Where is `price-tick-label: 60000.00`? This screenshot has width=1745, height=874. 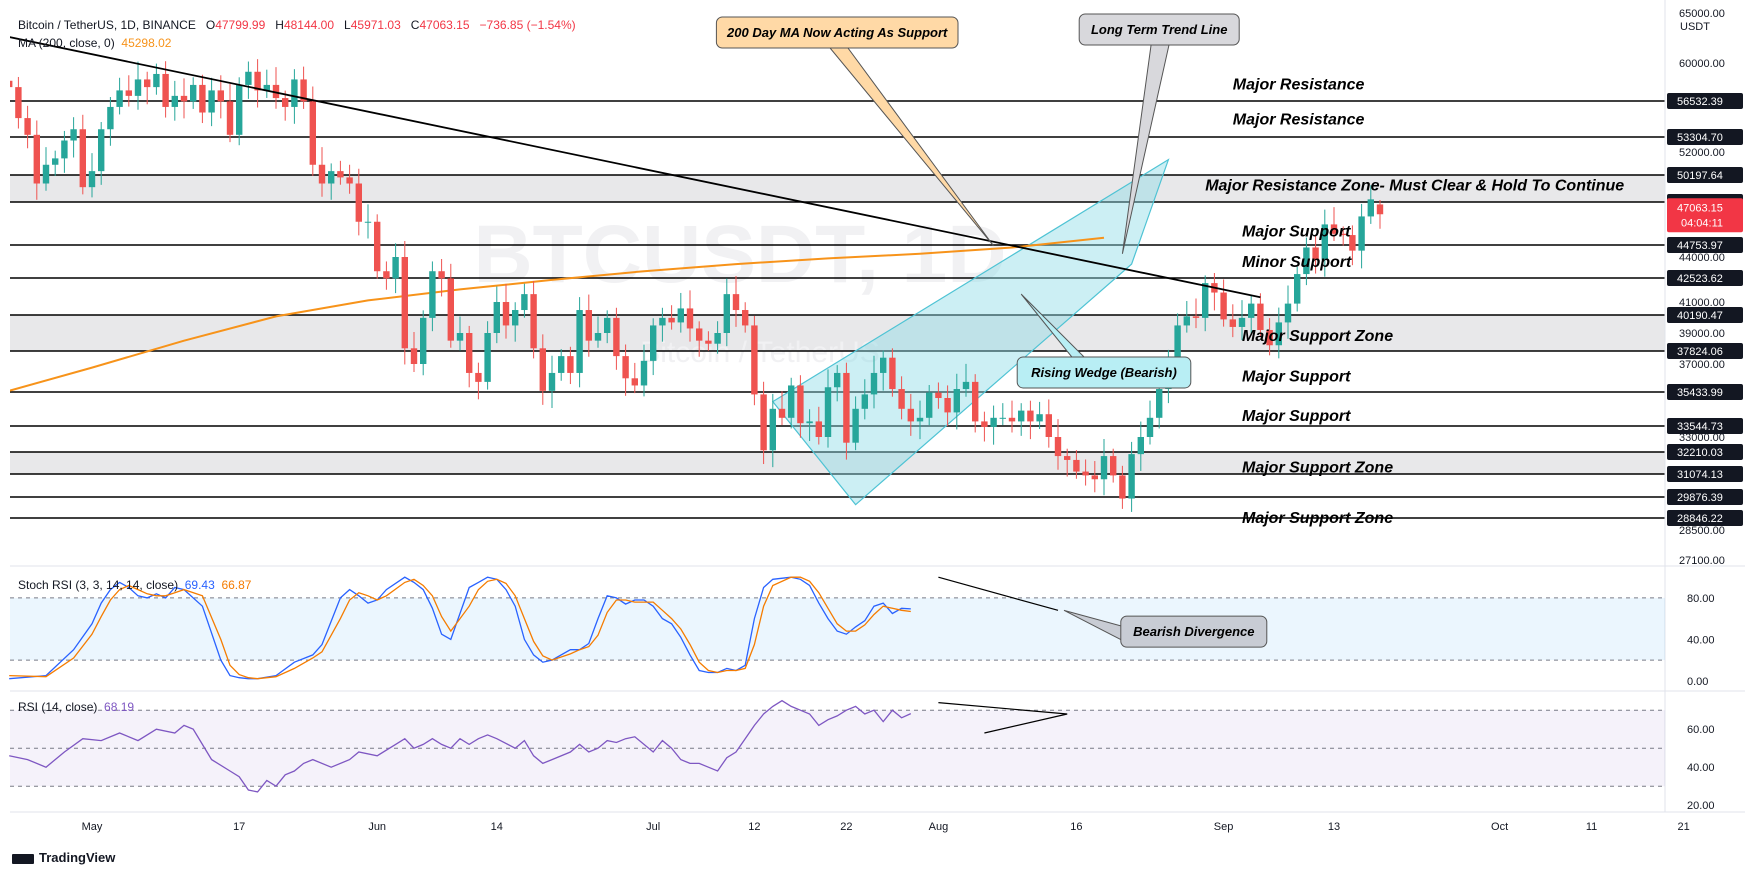
price-tick-label: 60000.00 is located at coordinates (1702, 64).